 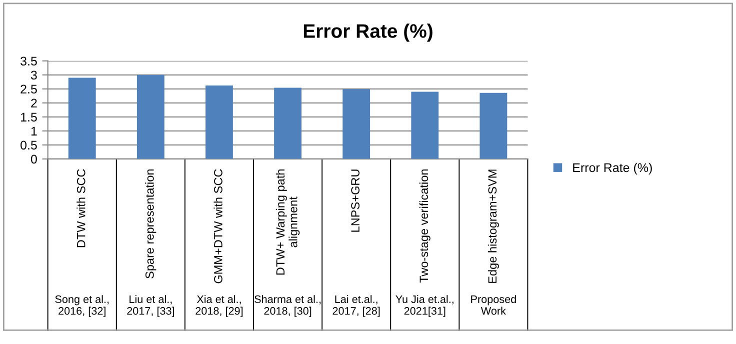 What do you see at coordinates (356, 243) in the screenshot?
I see `category-label: LNPS+GRU Lai et.al., 2017, [28]` at bounding box center [356, 243].